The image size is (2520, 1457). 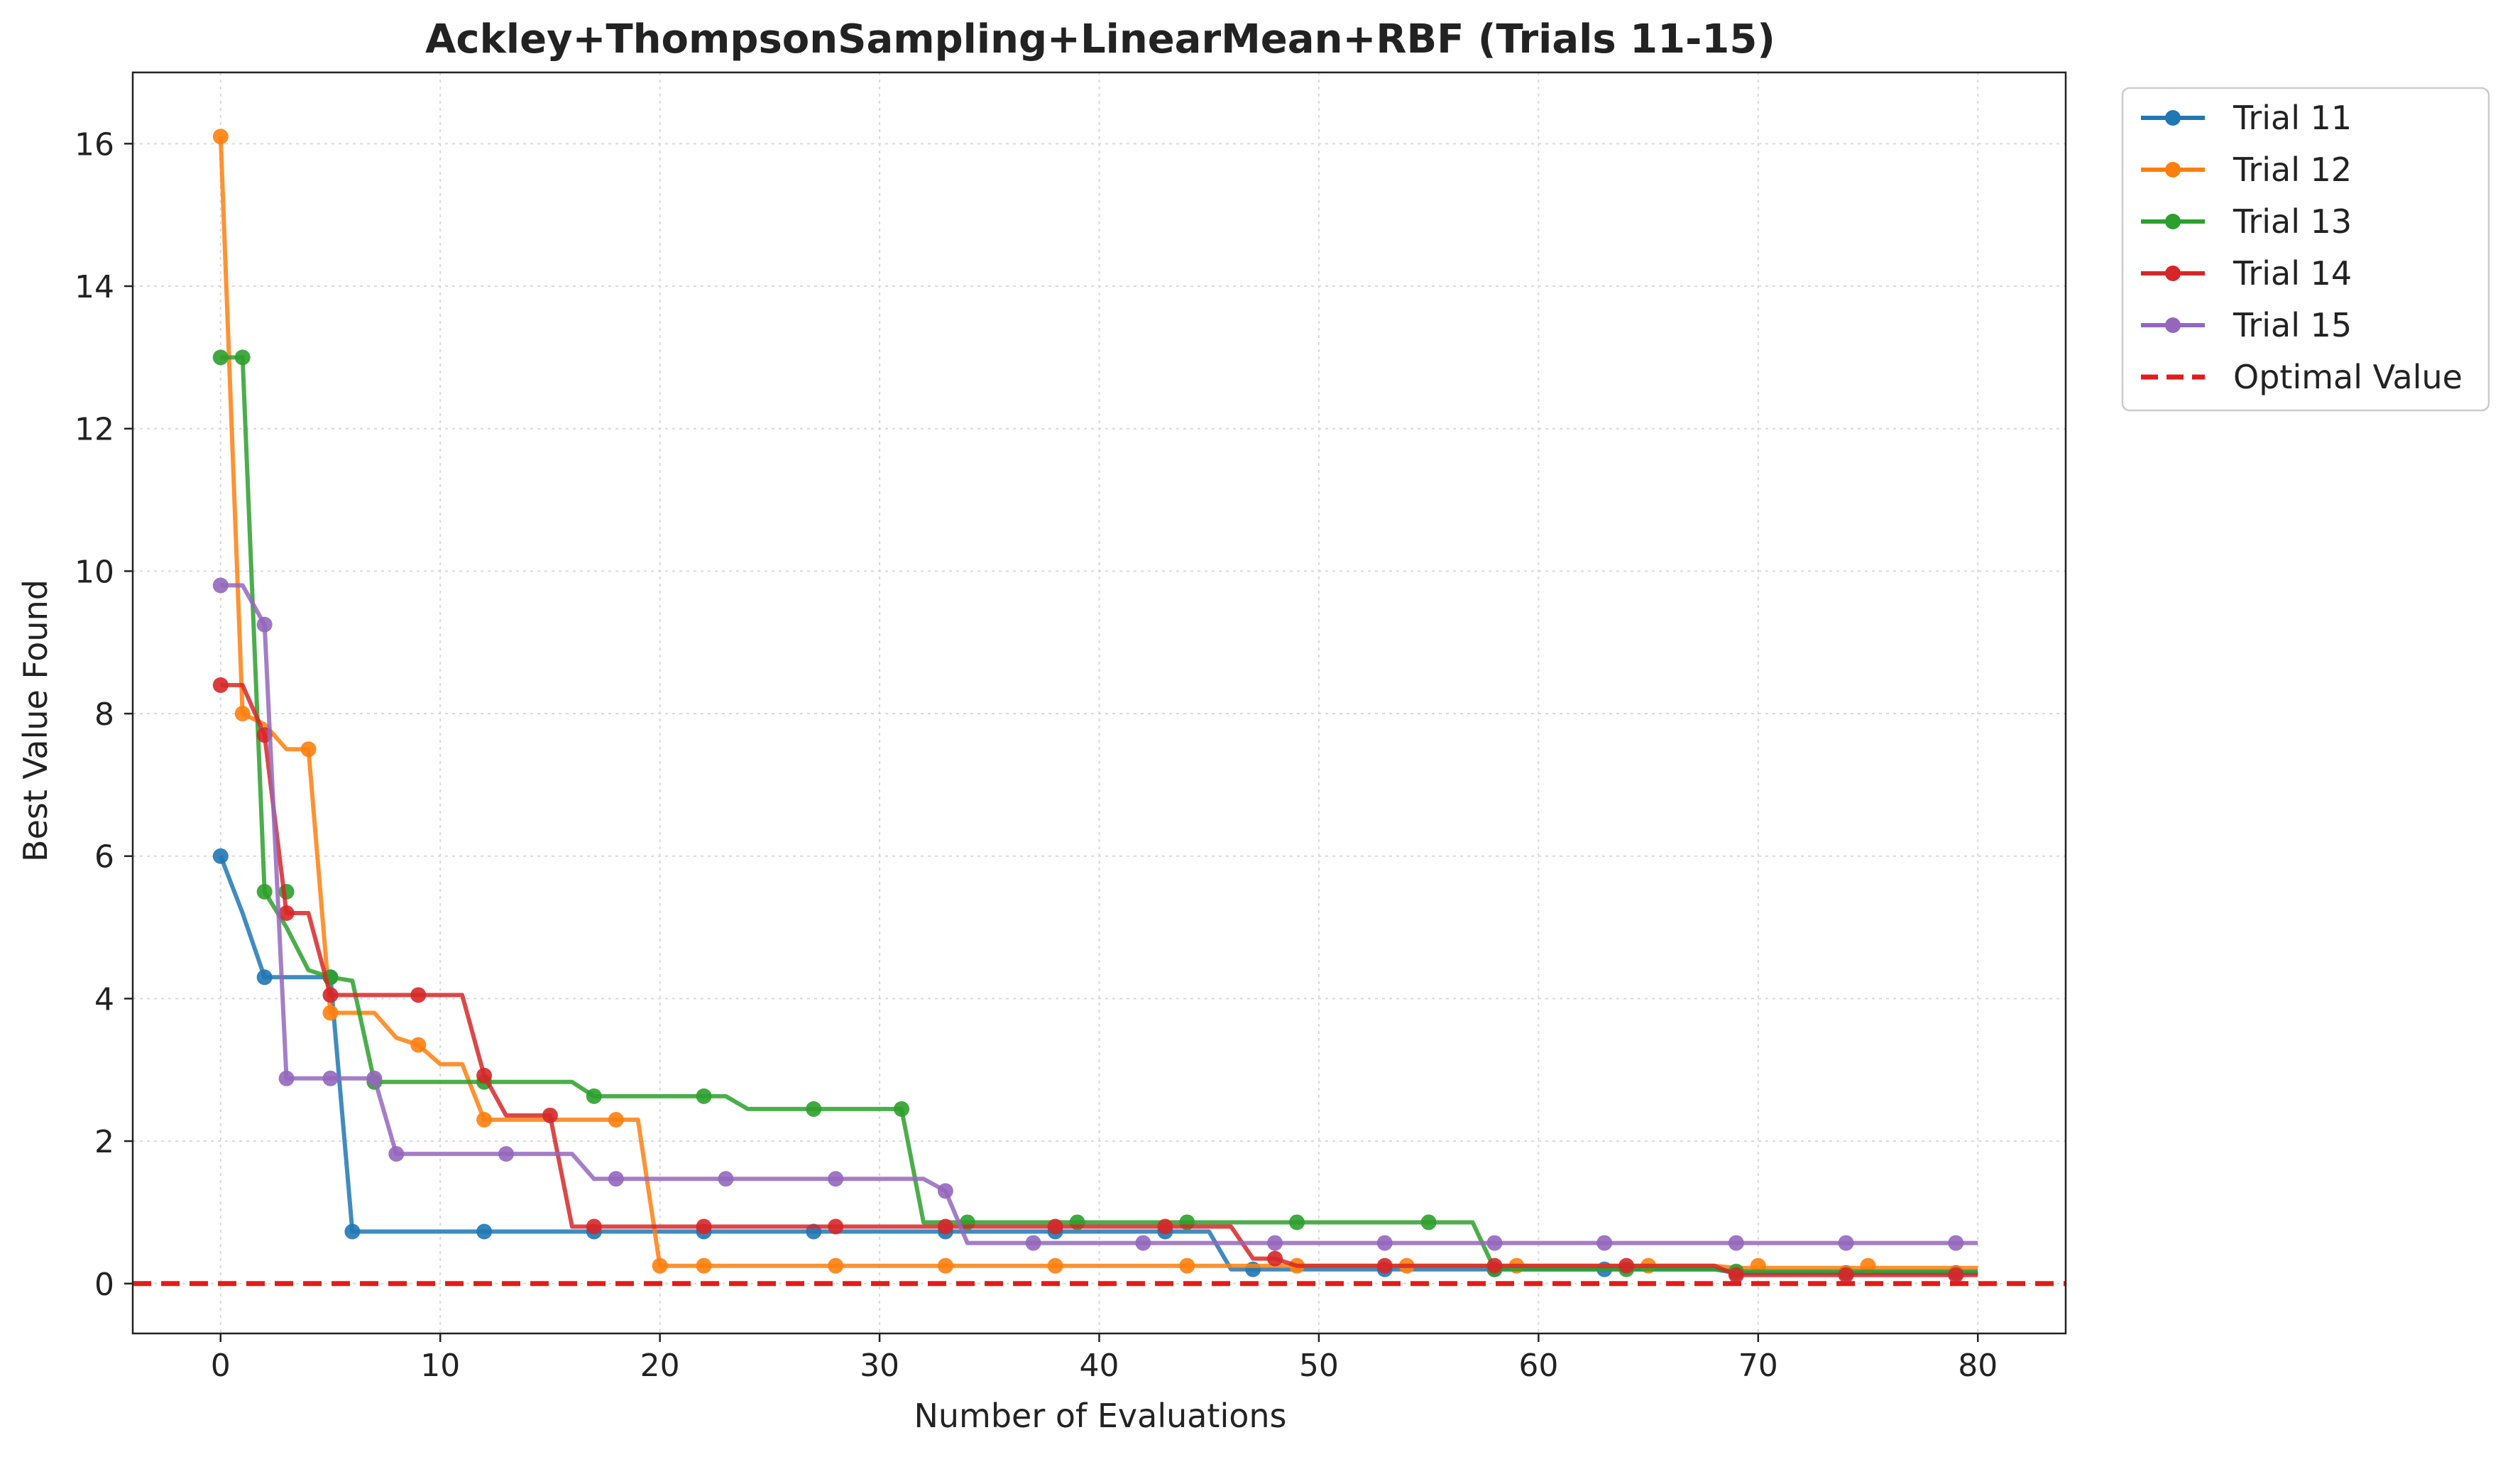 What do you see at coordinates (36, 720) in the screenshot?
I see `y-axis-label: Best Value Found` at bounding box center [36, 720].